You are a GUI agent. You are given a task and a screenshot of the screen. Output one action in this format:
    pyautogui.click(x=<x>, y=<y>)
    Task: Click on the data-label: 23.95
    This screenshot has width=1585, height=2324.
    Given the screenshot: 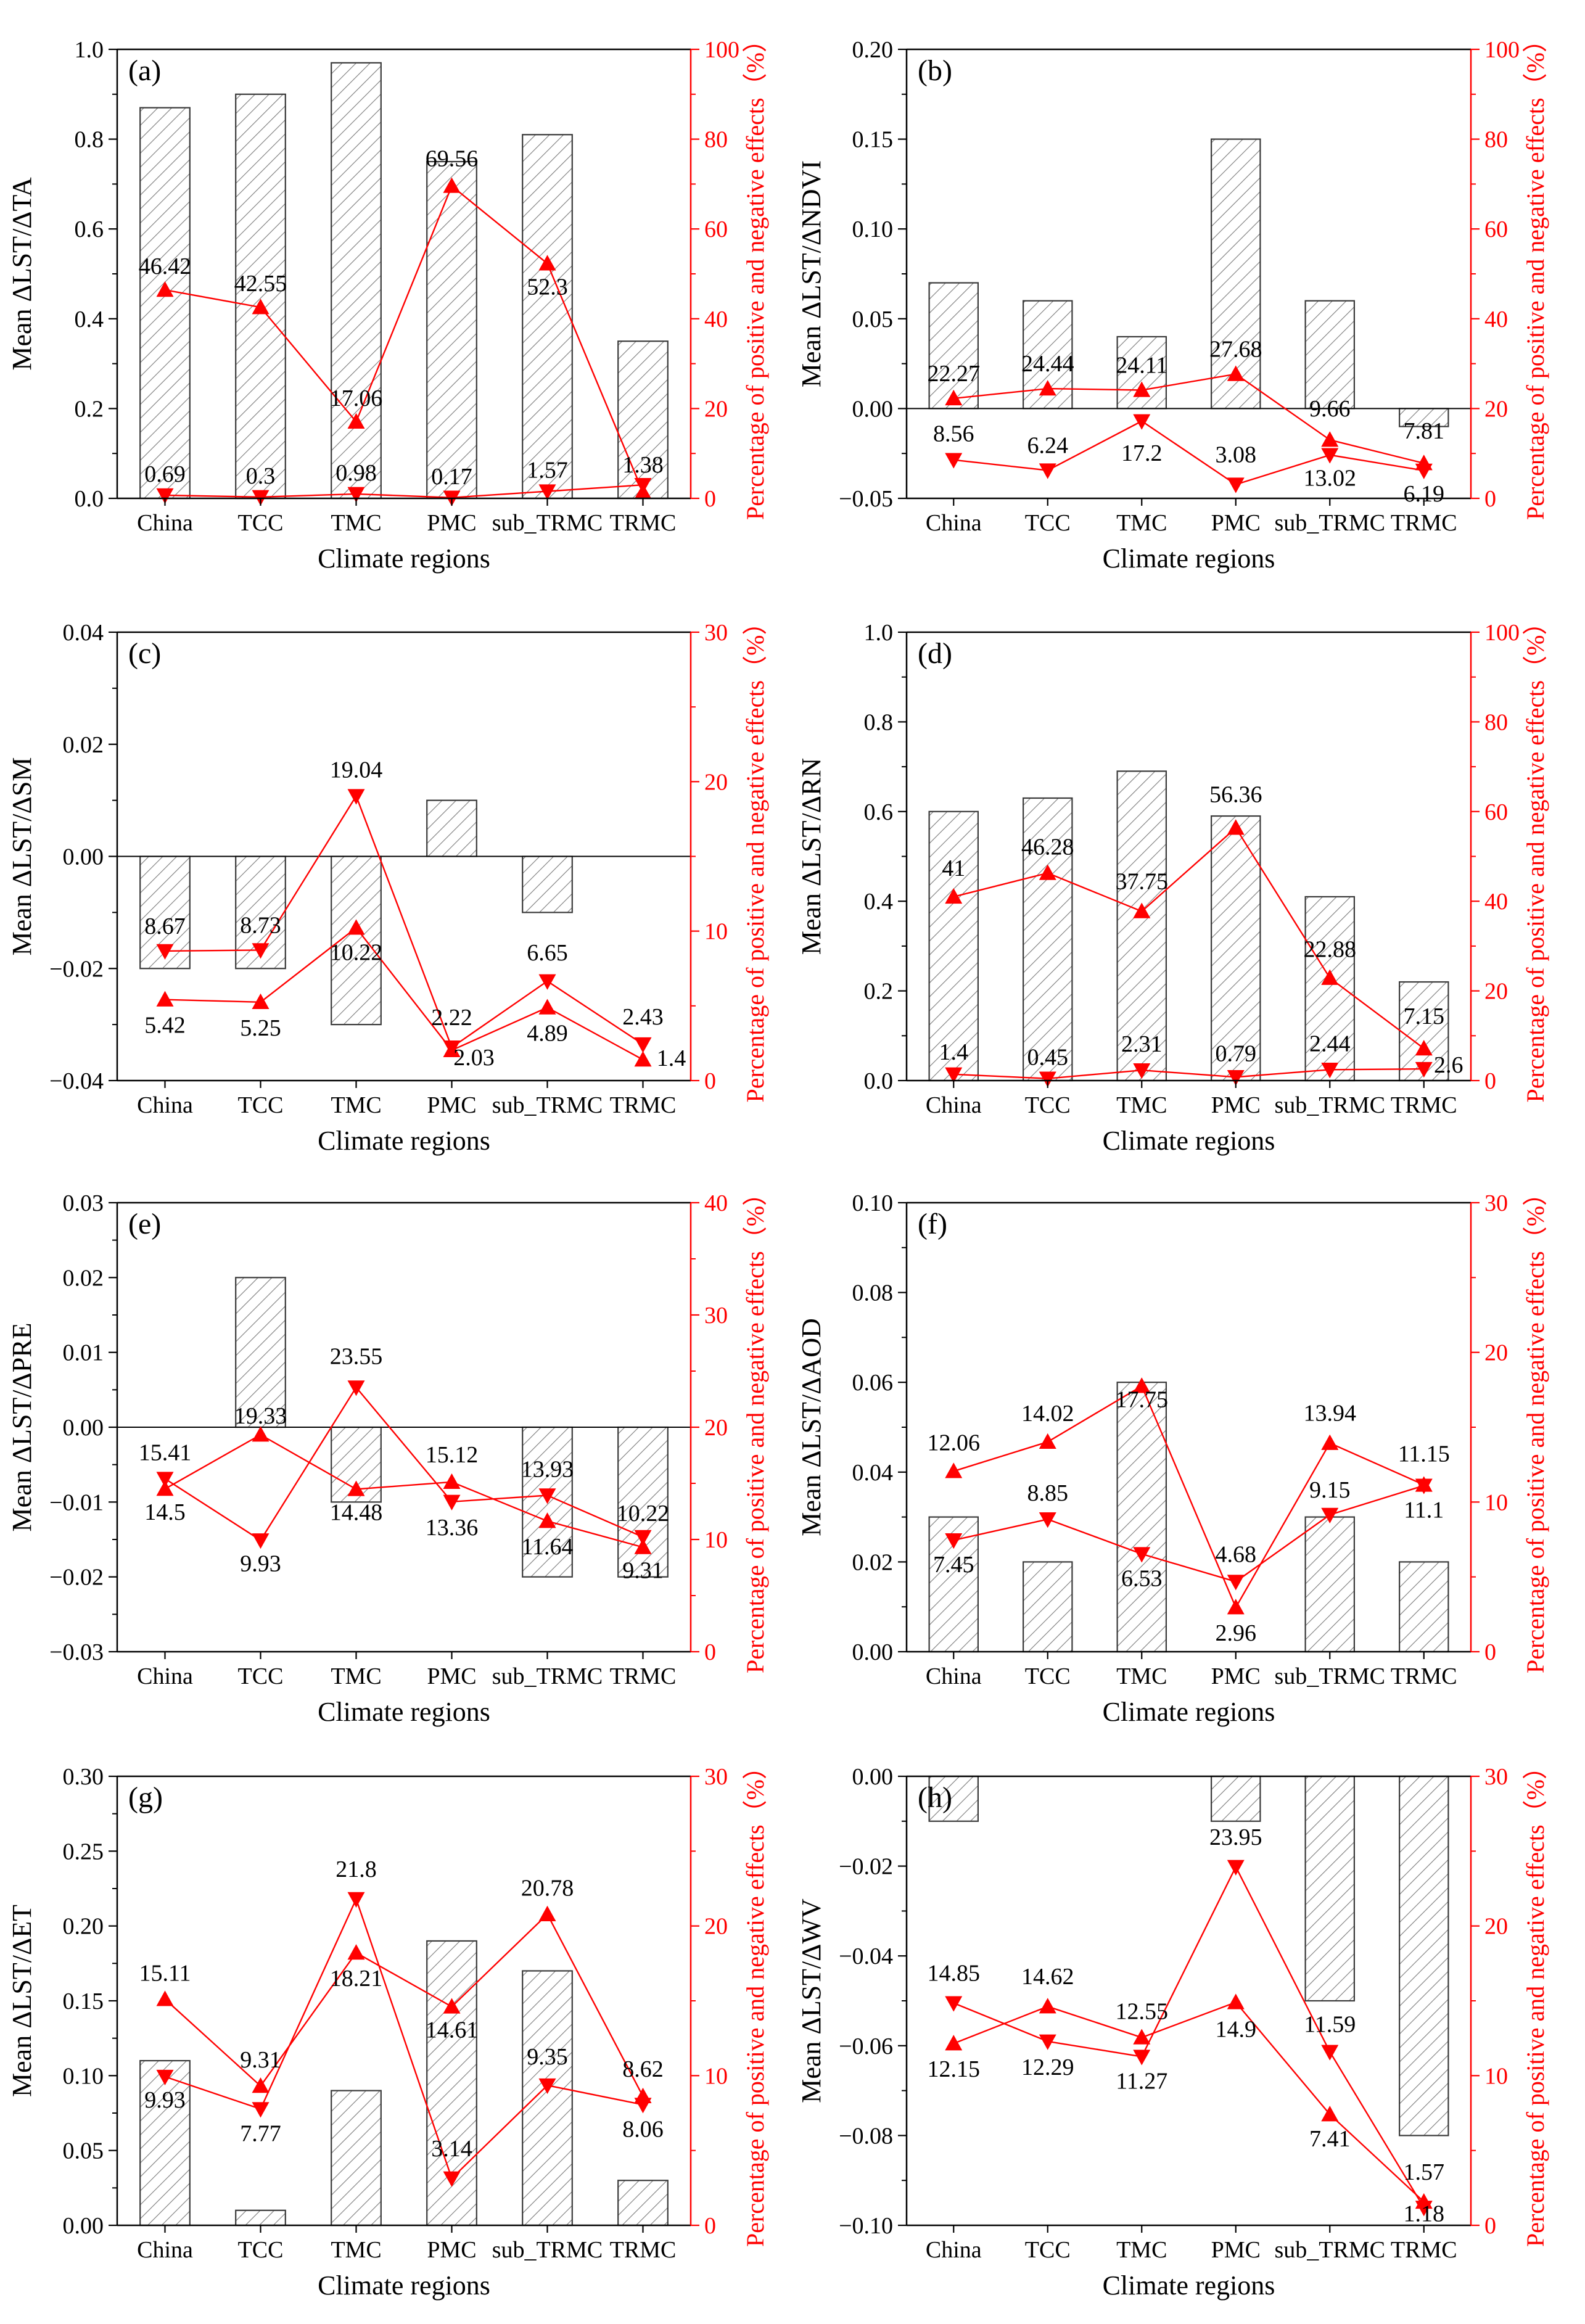 What is the action you would take?
    pyautogui.click(x=1235, y=1837)
    